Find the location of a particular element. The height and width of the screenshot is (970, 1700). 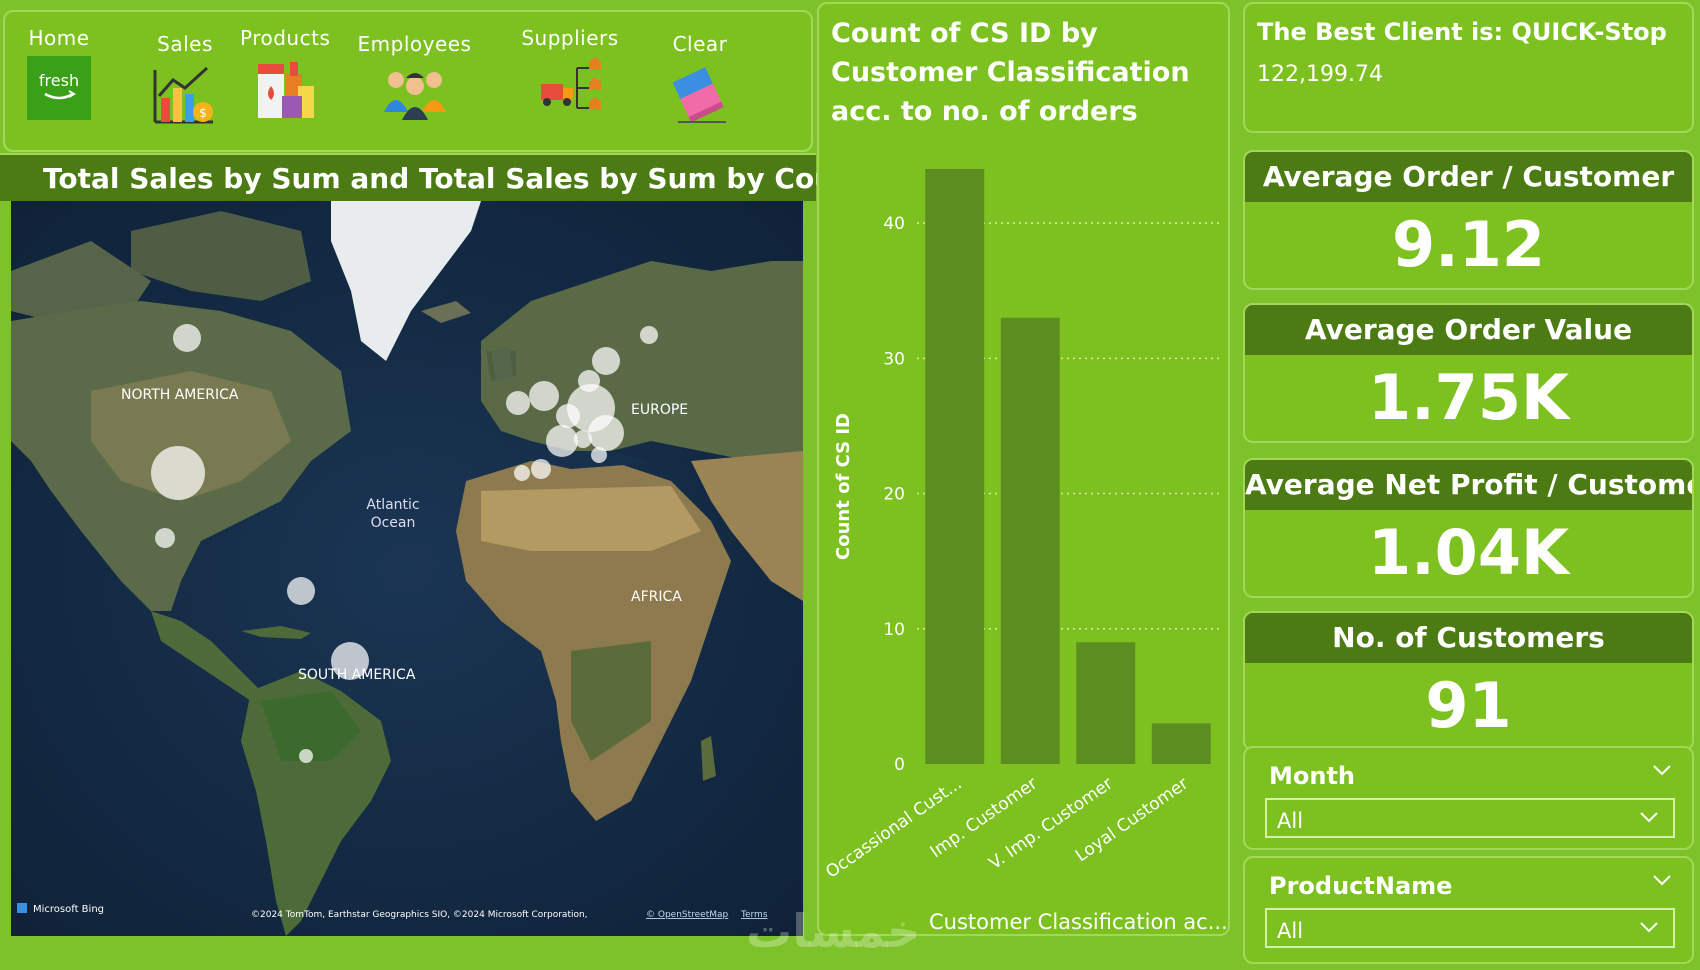

suppliers-icon is located at coordinates (571, 83).